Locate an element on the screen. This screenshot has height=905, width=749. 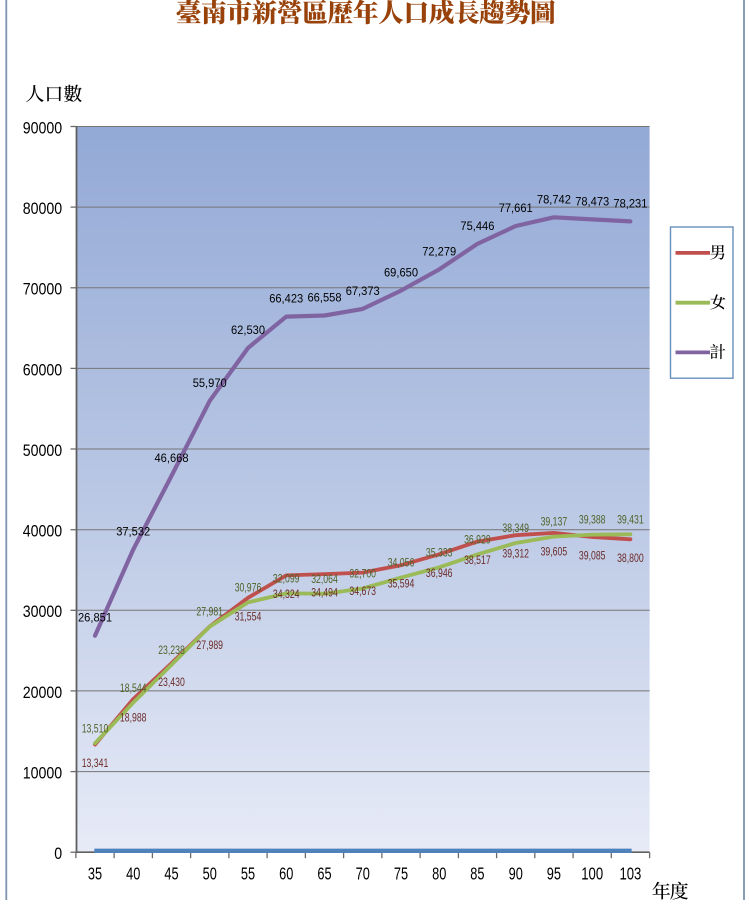
svg-text: 35,333 is located at coordinates (439, 553).